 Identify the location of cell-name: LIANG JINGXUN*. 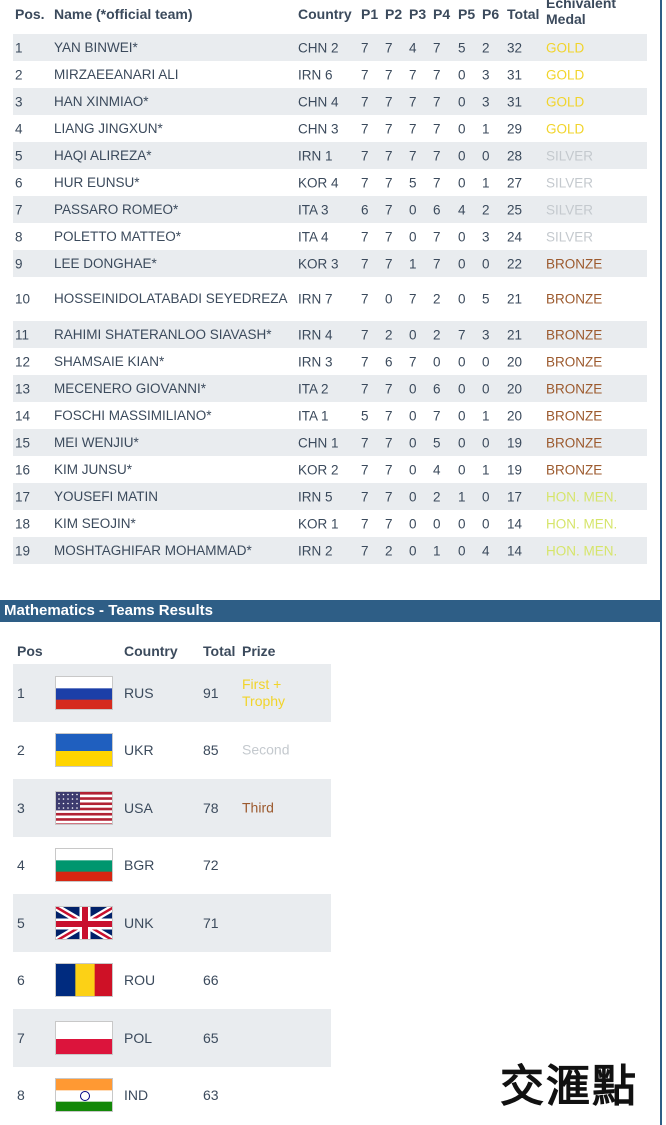
(108, 128).